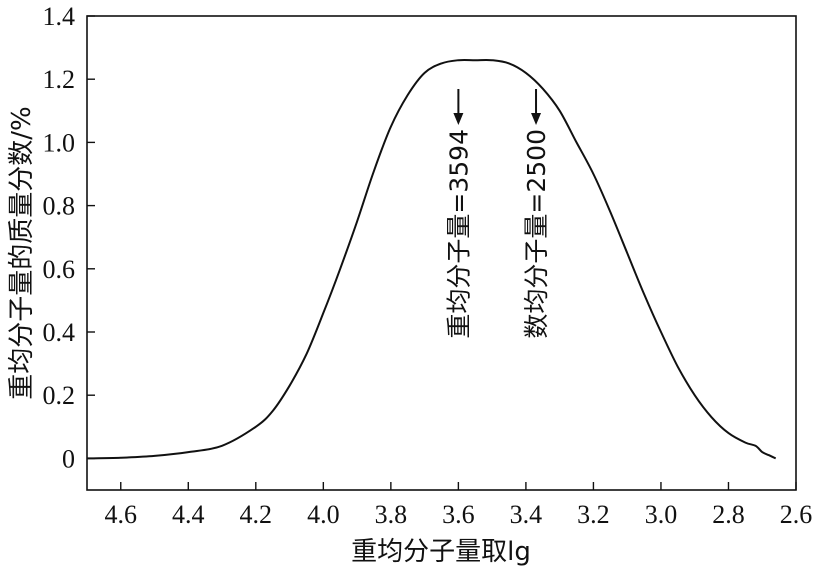 Image resolution: width=816 pixels, height=569 pixels. Describe the element at coordinates (59, 142) in the screenshot. I see `y-tick-label: 1.0` at that location.